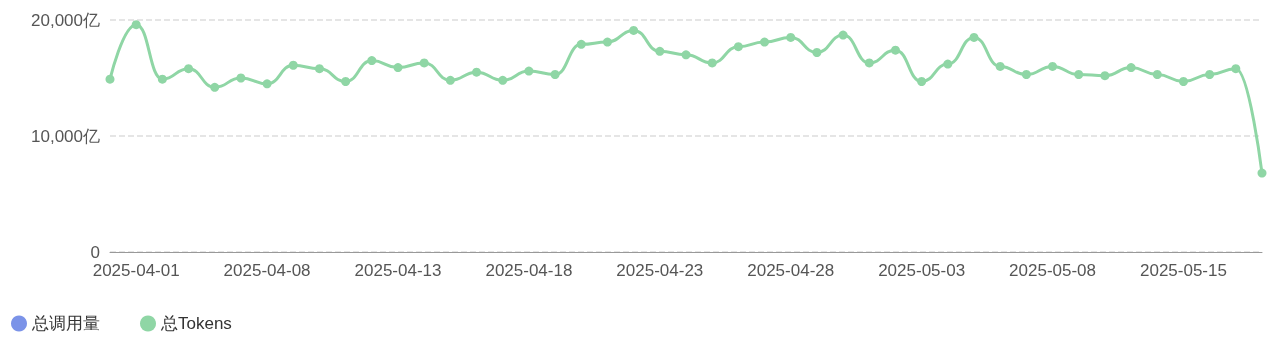 This screenshot has height=345, width=1280. What do you see at coordinates (136, 270) in the screenshot?
I see `x-tick-label: 2025-04-01` at bounding box center [136, 270].